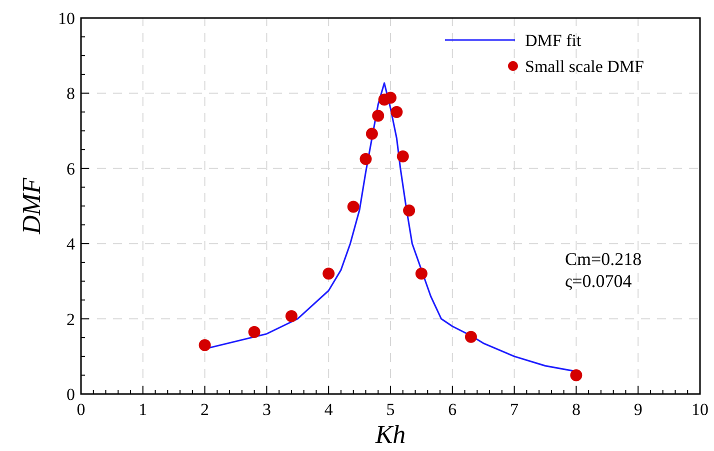  Describe the element at coordinates (598, 281) in the screenshot. I see `annotation: ς=0.0704` at that location.